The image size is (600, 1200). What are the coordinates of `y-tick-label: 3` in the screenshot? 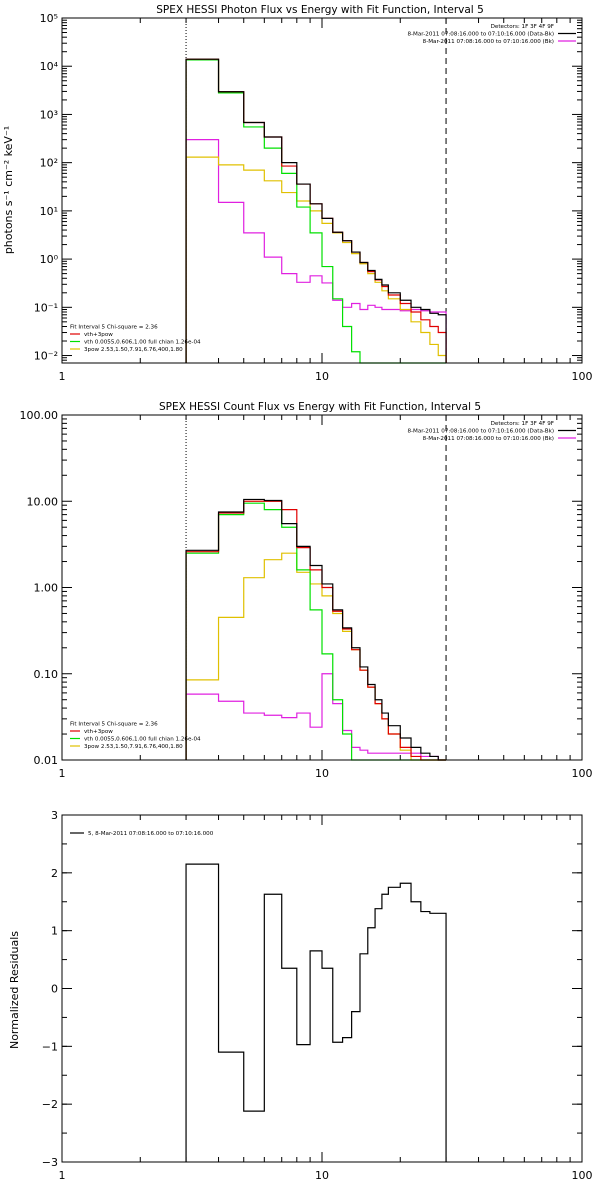 It's located at (54, 815).